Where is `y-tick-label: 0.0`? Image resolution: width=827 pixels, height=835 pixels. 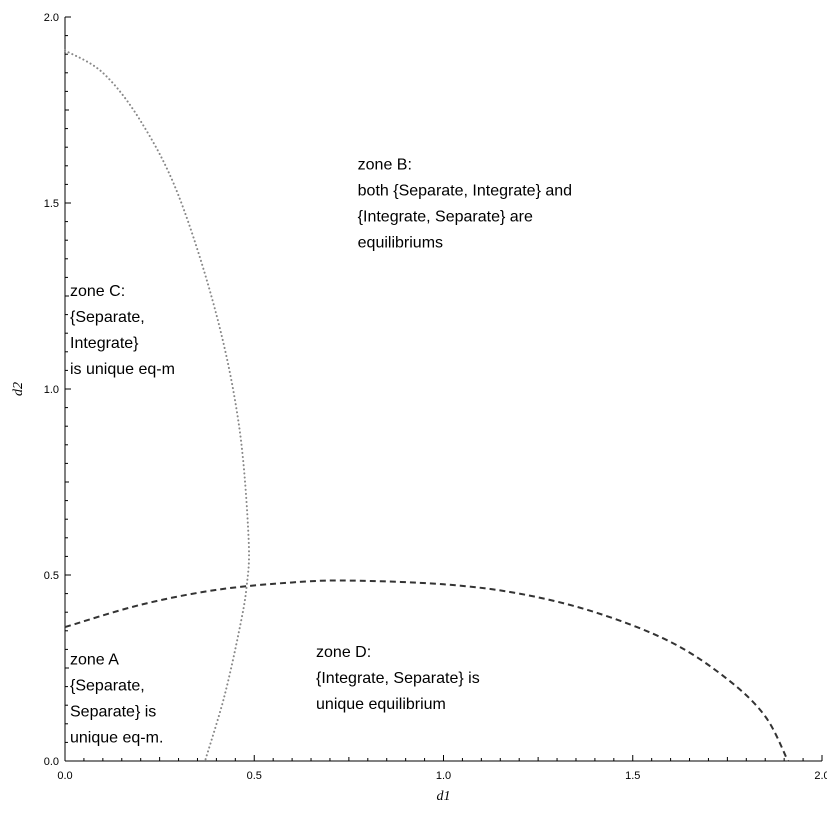
y-tick-label: 0.0 is located at coordinates (51, 762).